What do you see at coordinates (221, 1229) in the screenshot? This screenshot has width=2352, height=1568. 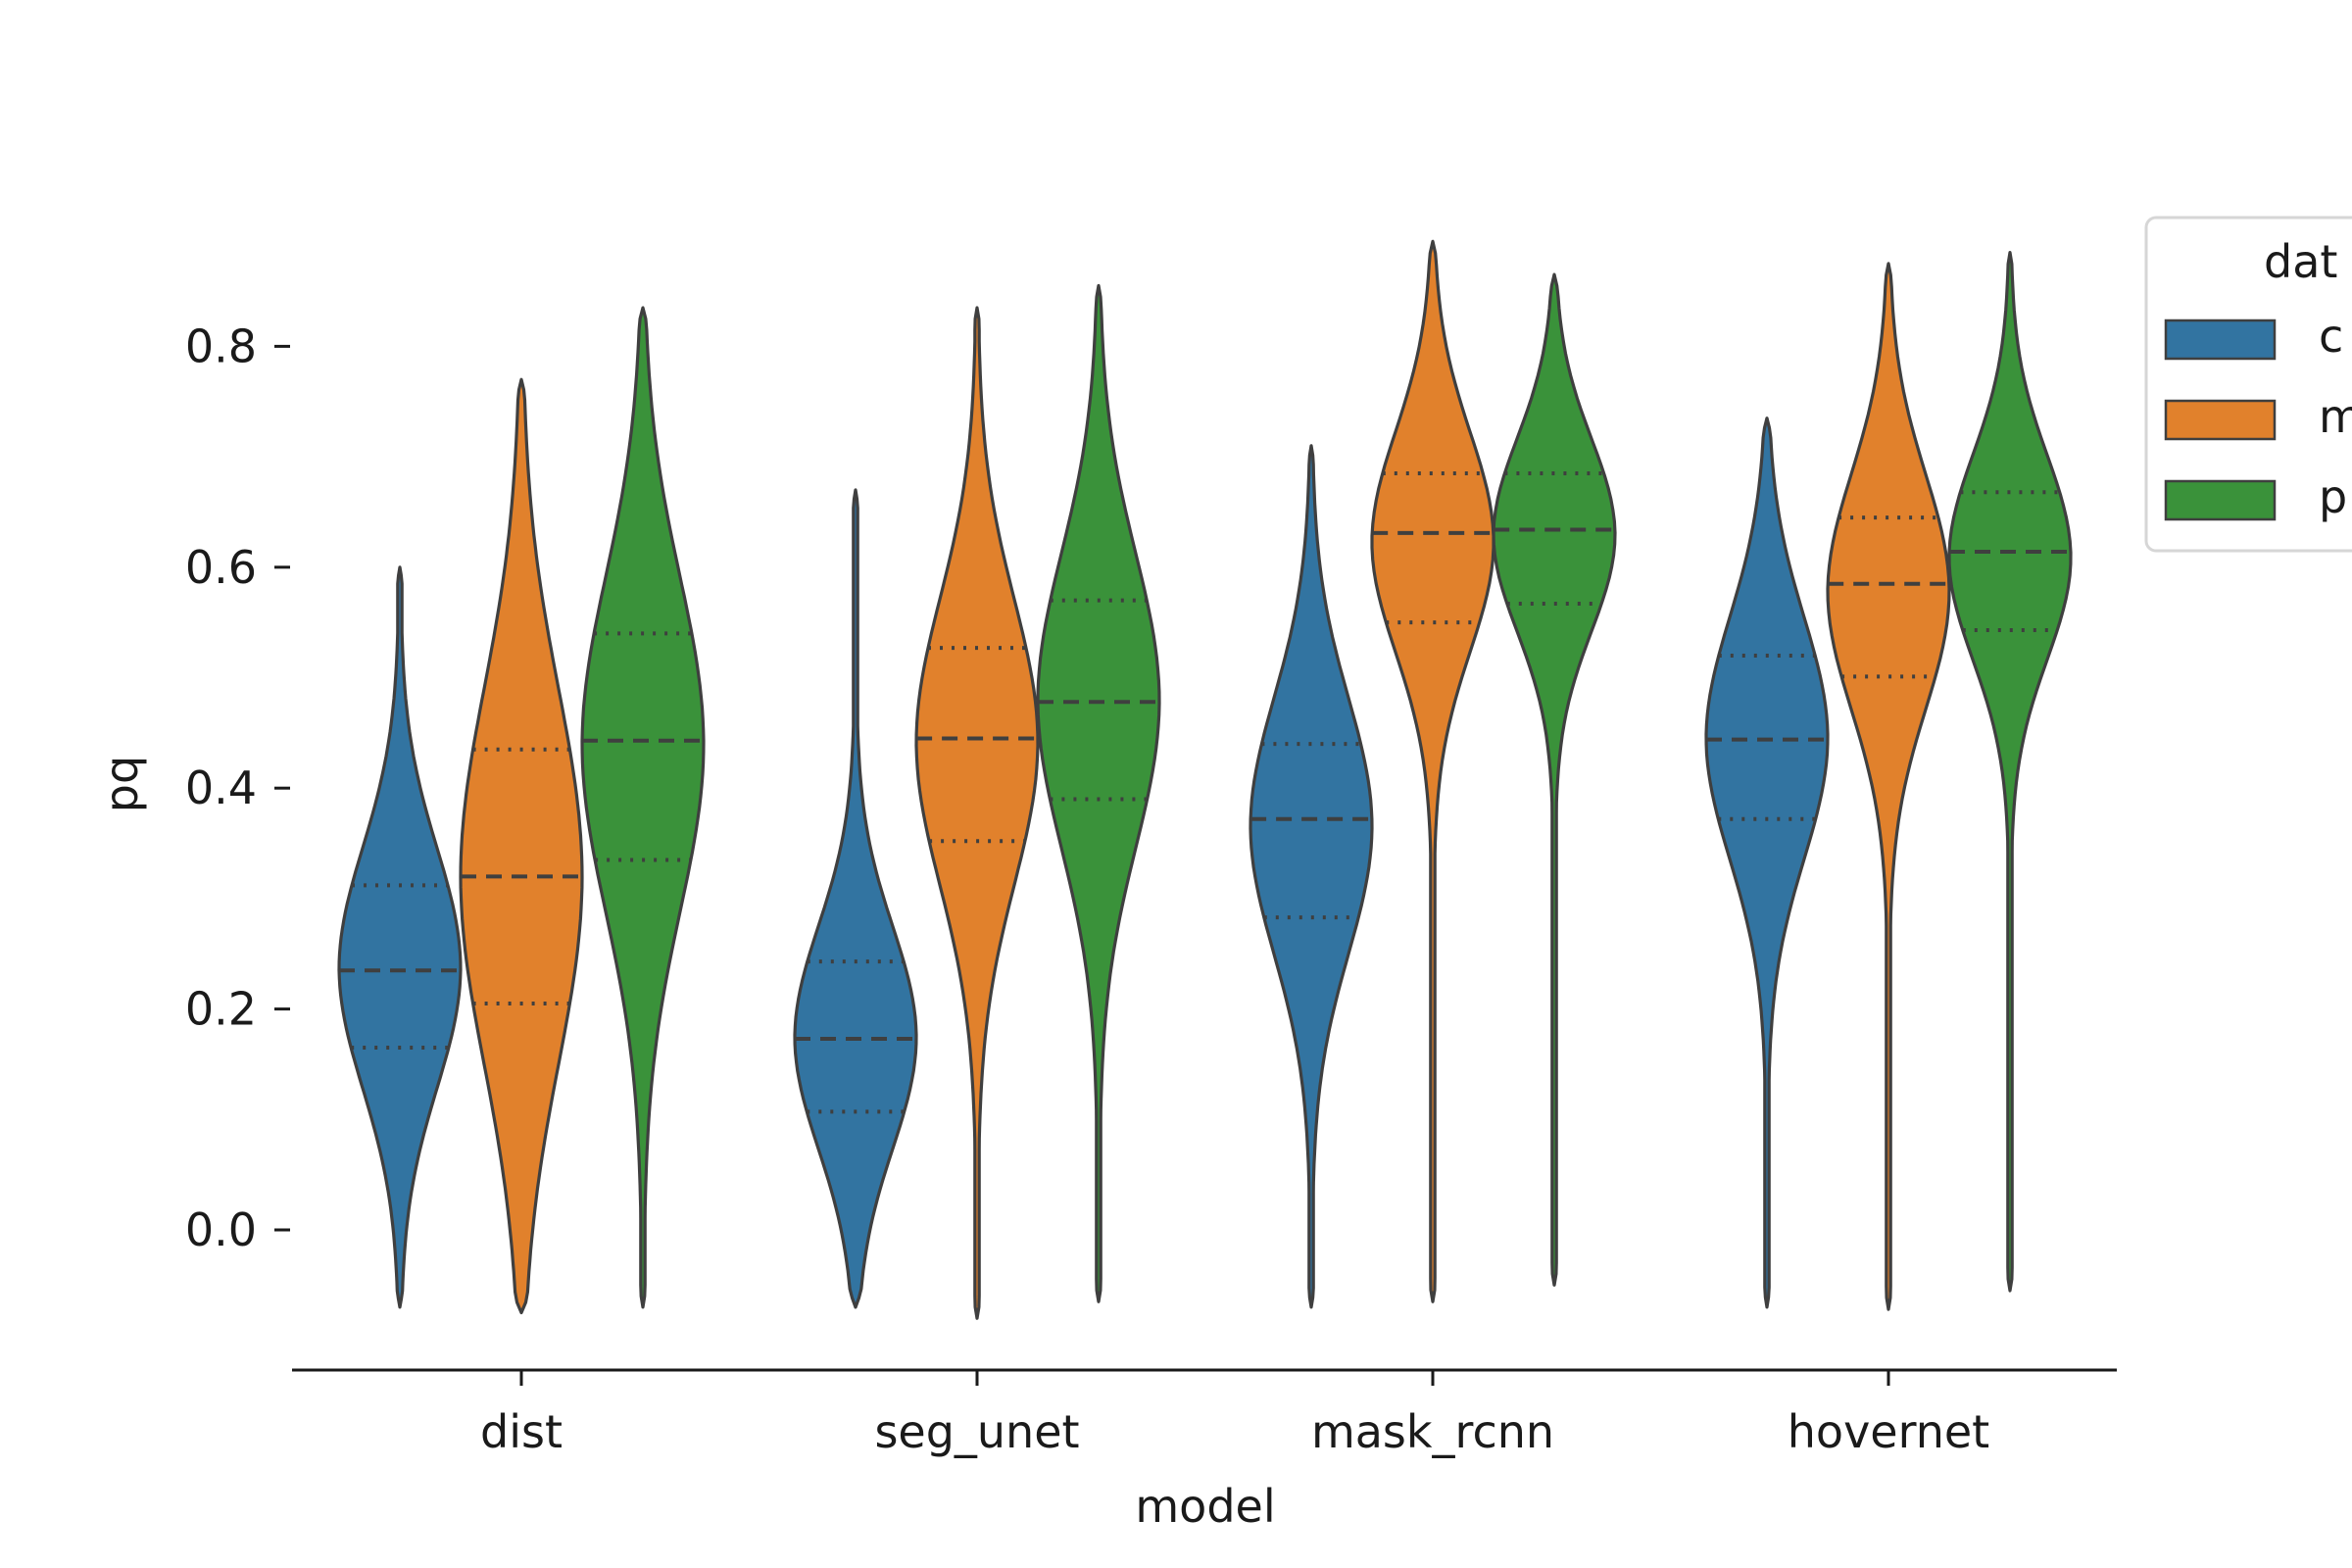 I see `y-tick-label: 0.0` at bounding box center [221, 1229].